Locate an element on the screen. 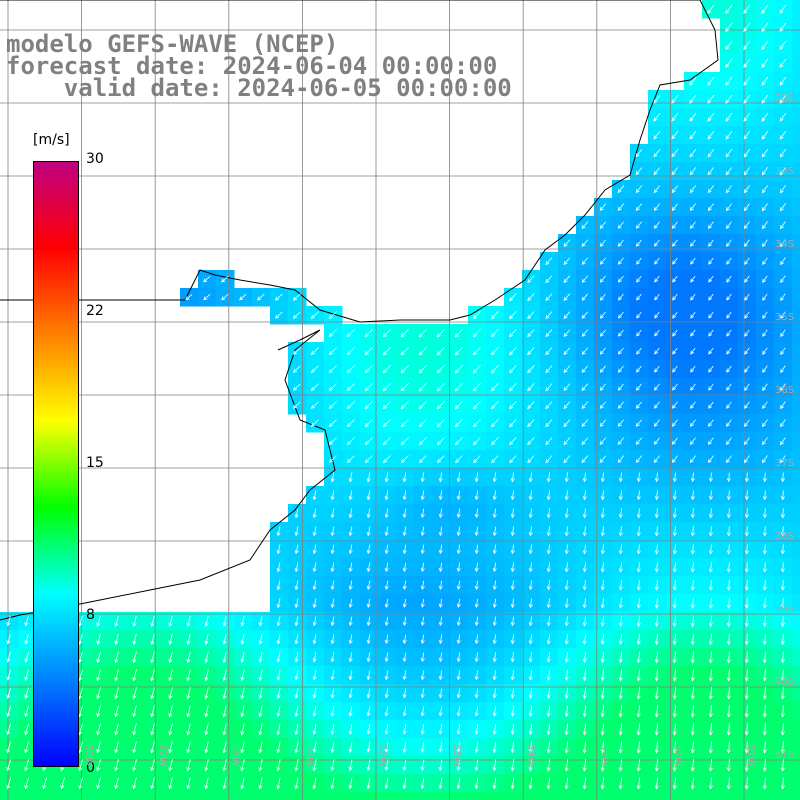  valid-date: valid date: 2024-06-05 00:00:00 is located at coordinates (259, 88).